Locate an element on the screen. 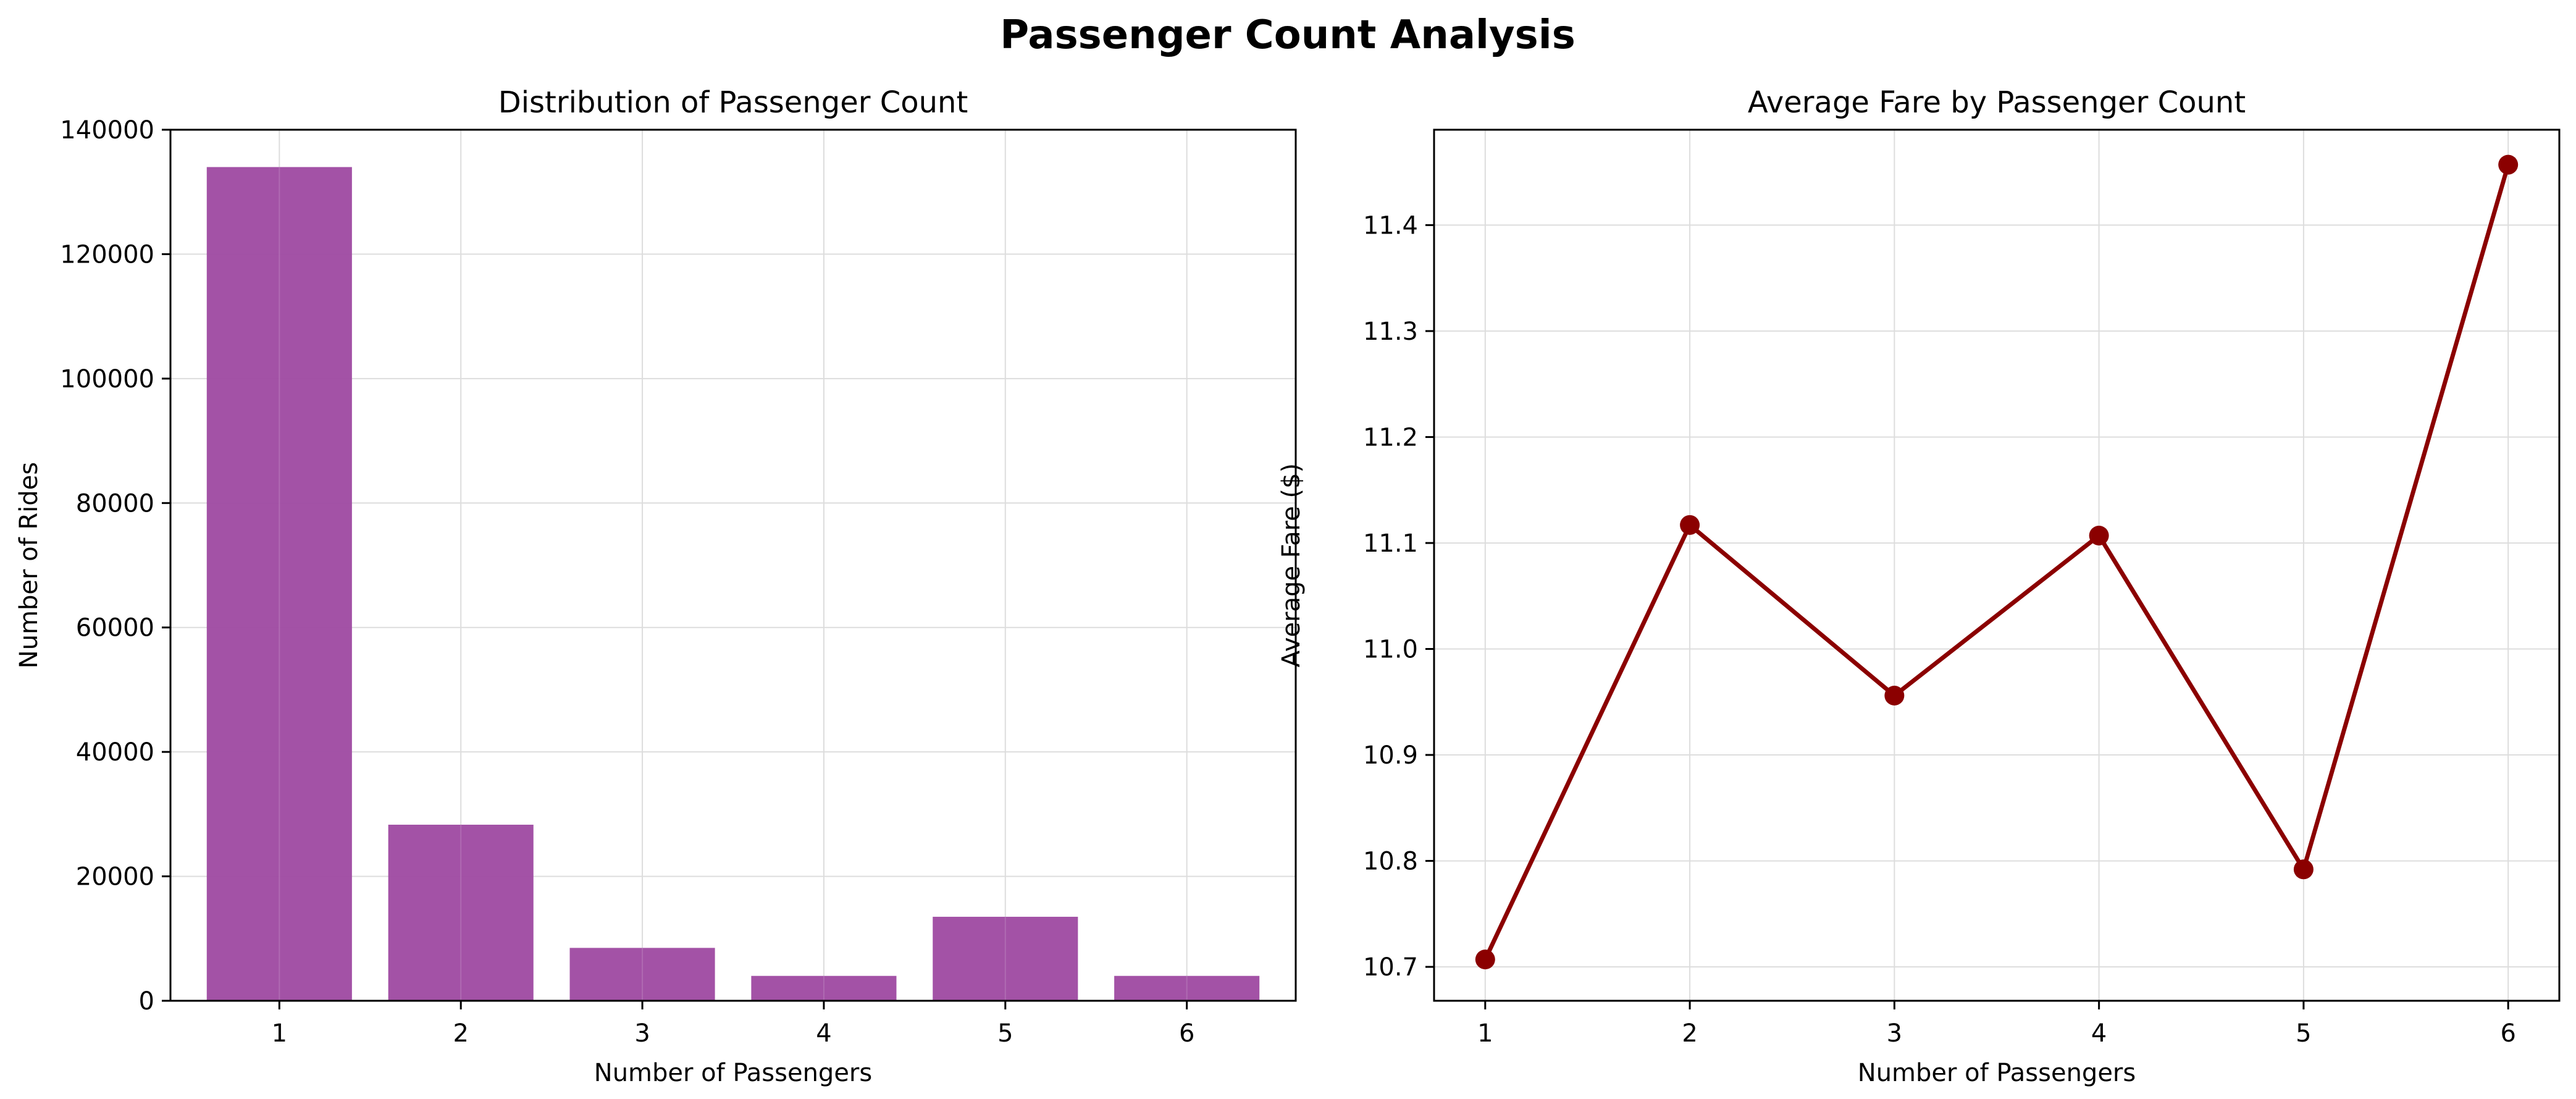 The height and width of the screenshot is (1099, 2576). bar-chart-x-axis-label: Number of Passengers is located at coordinates (733, 1073).